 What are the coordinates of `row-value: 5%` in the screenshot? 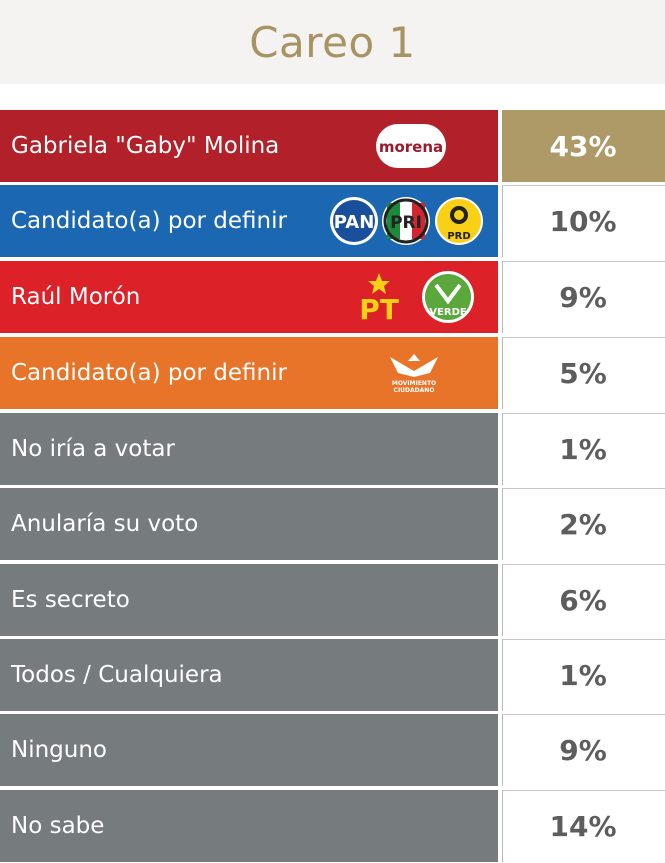 It's located at (583, 373).